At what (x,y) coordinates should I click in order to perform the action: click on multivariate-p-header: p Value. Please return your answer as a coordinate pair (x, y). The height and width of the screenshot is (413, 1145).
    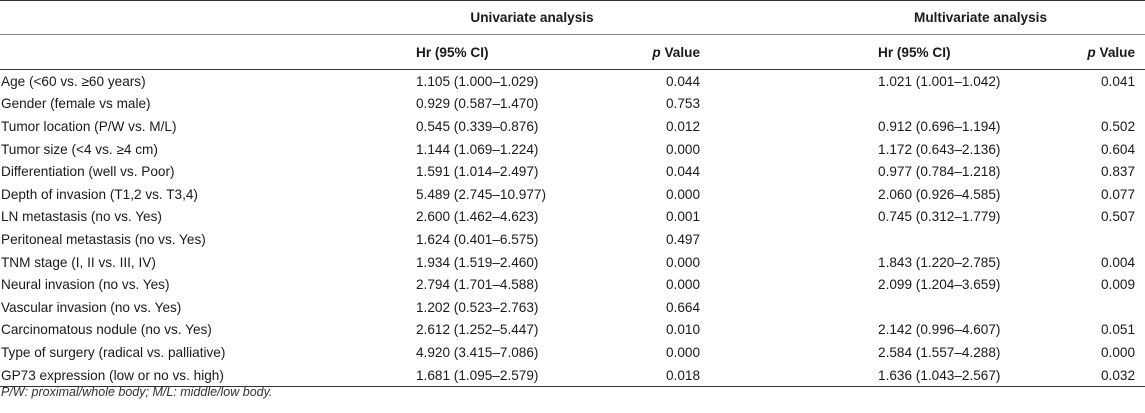
    Looking at the image, I should click on (1095, 52).